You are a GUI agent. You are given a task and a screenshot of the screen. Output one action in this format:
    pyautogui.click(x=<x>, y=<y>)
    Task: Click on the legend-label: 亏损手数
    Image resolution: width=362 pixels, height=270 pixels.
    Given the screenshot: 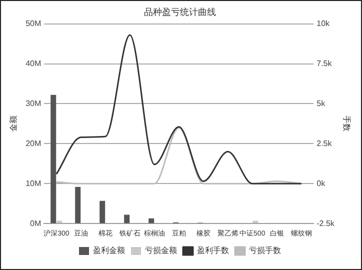 What is the action you would take?
    pyautogui.click(x=265, y=251)
    